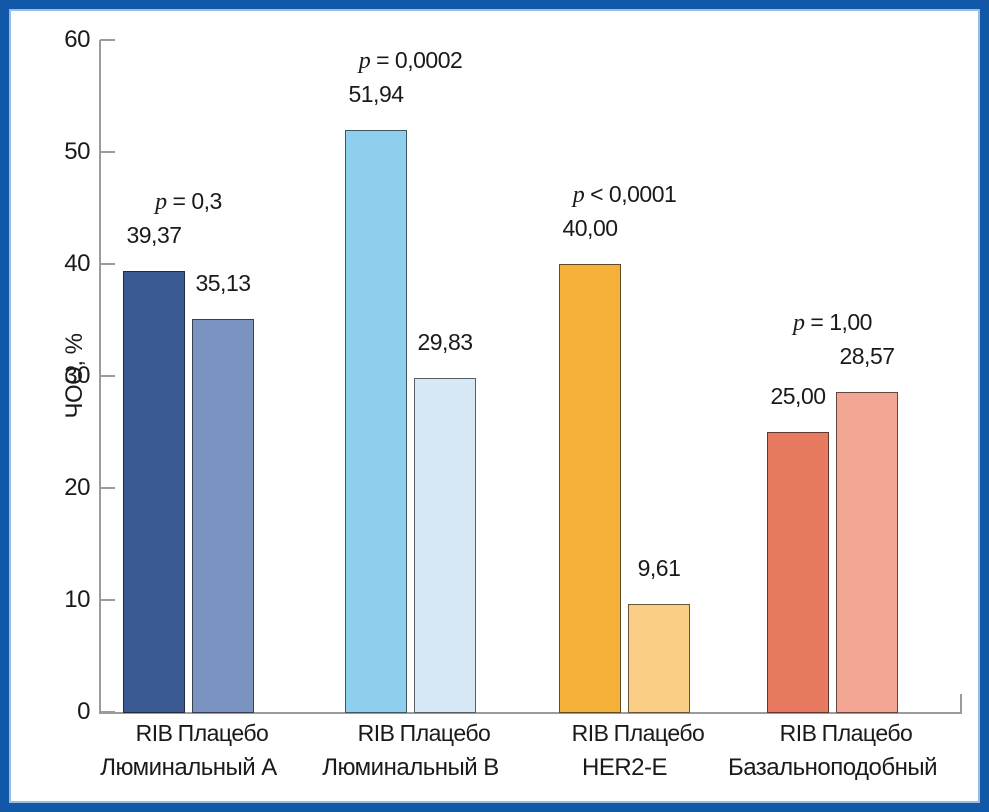  I want to click on y-axis-line, so click(100, 377).